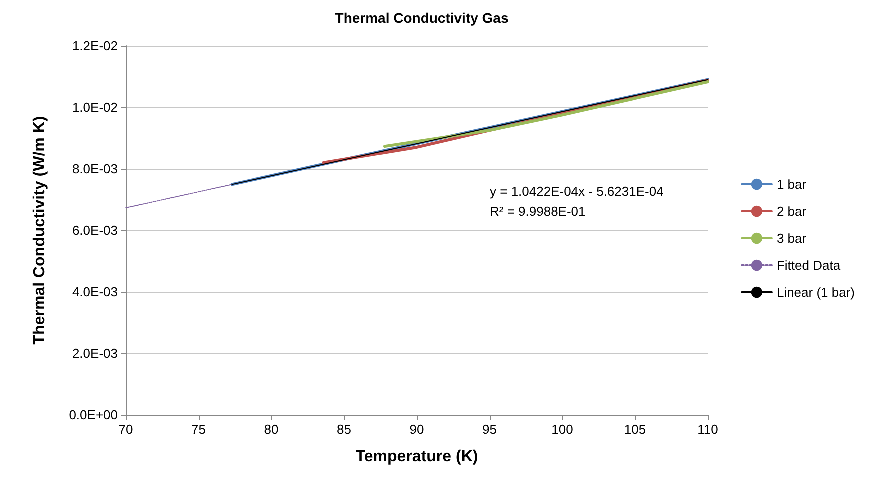 This screenshot has width=870, height=477. I want to click on x-tick-label: 105, so click(635, 429).